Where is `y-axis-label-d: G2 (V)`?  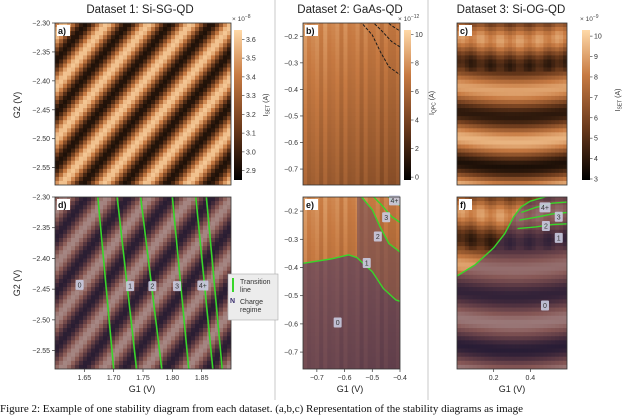 y-axis-label-d: G2 (V) is located at coordinates (17, 283).